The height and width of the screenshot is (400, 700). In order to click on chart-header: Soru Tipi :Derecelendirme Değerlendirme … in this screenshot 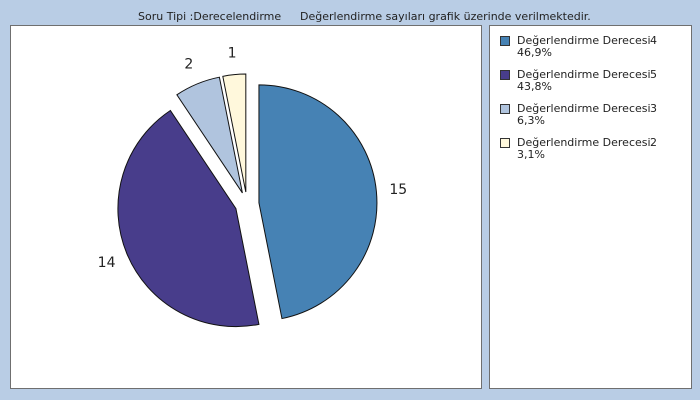, I will do `click(350, 18)`.